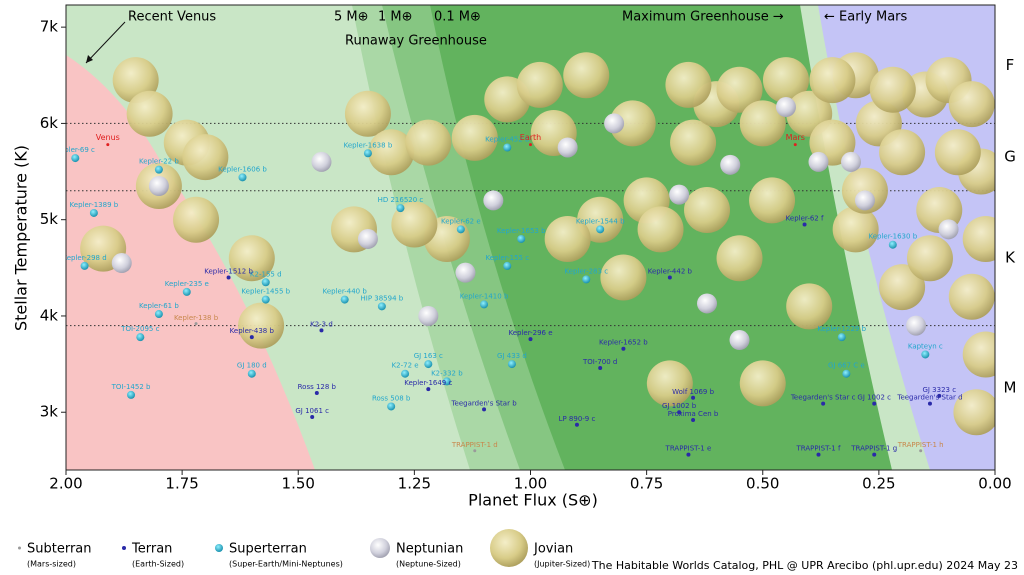 This screenshot has height=575, width=1024. I want to click on planet-label: GJ 1061 c, so click(312, 411).